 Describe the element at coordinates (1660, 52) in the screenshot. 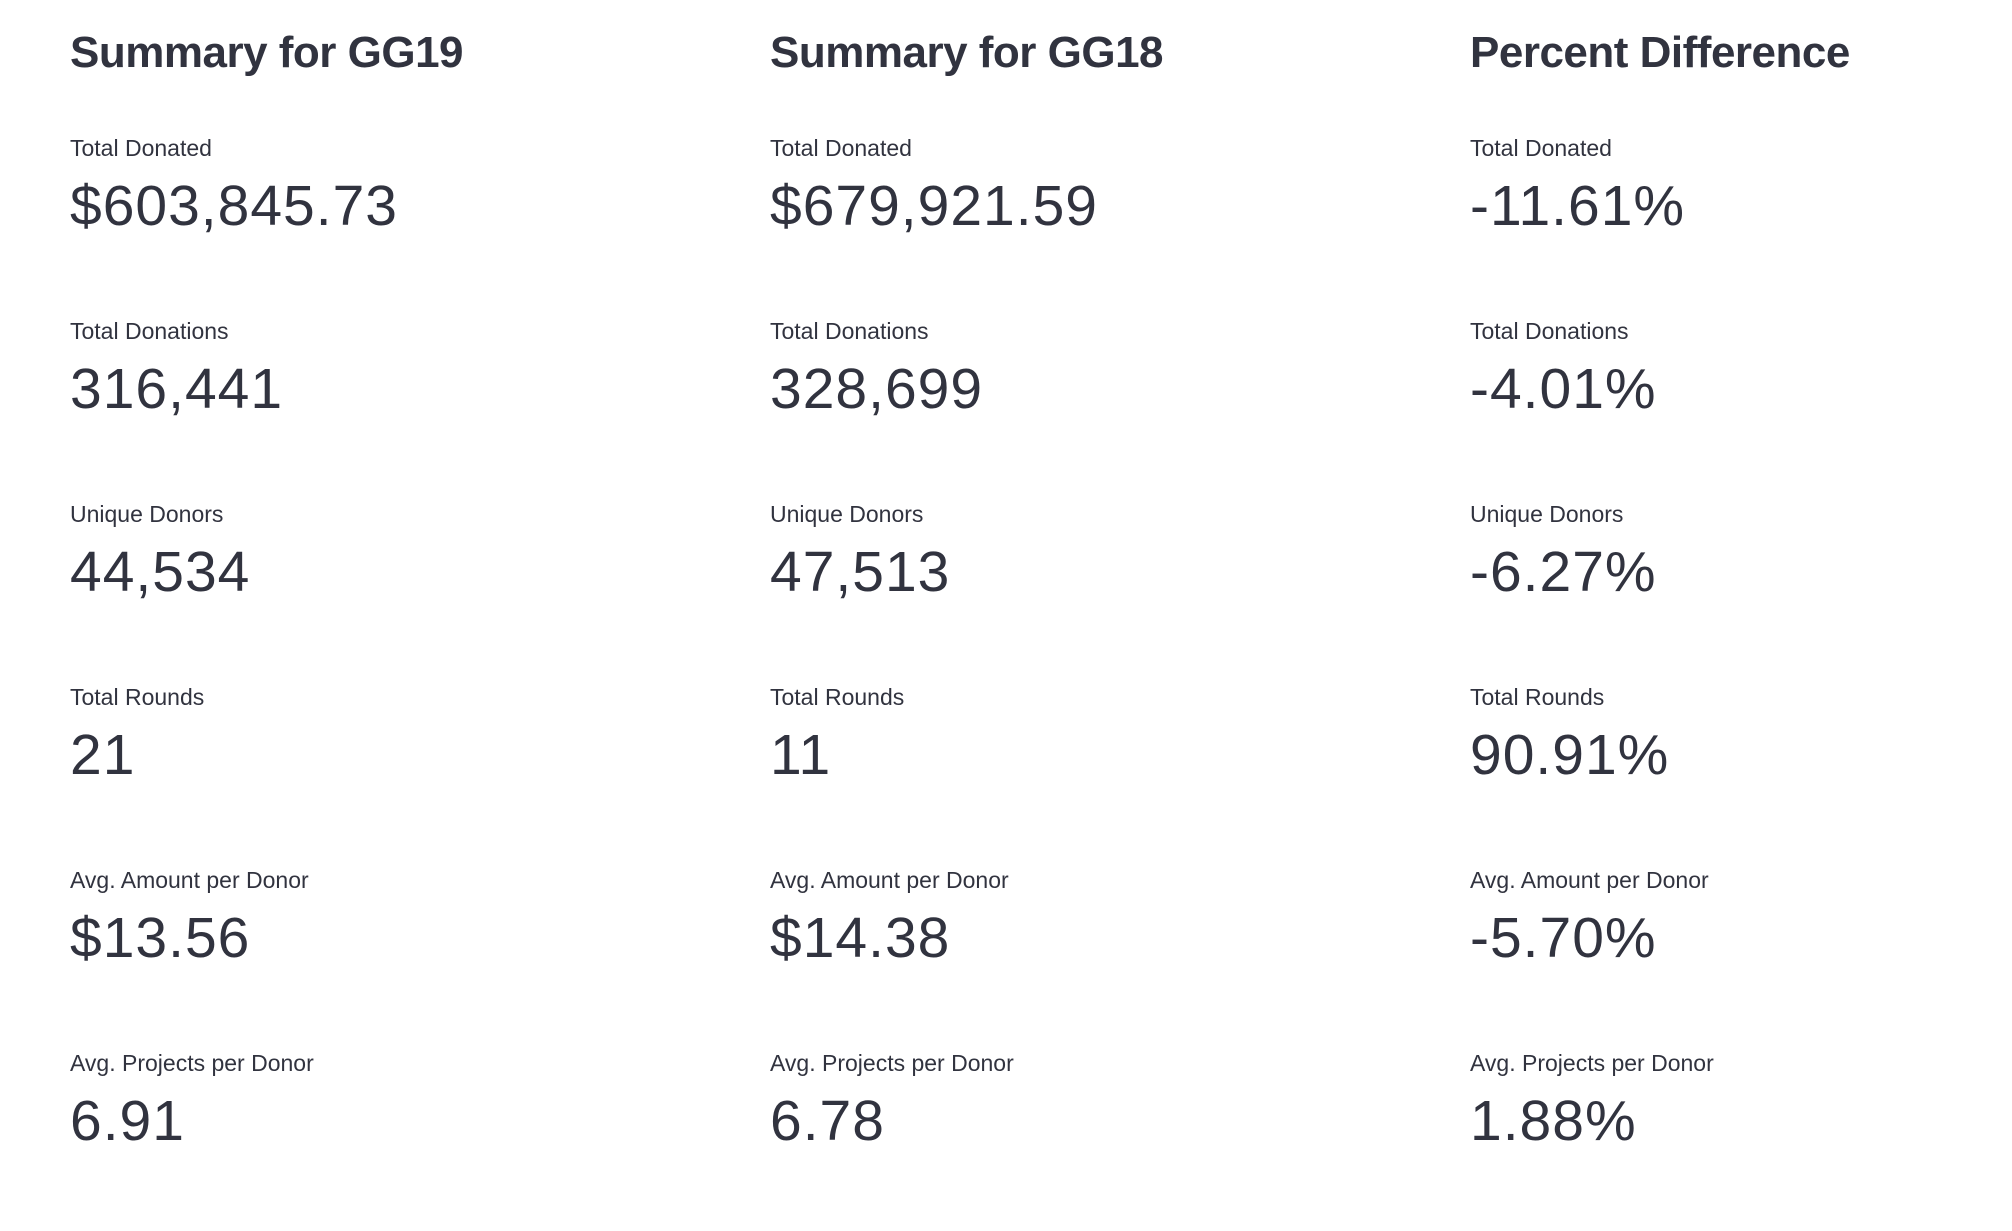

I see `column-title: Percent Difference` at that location.